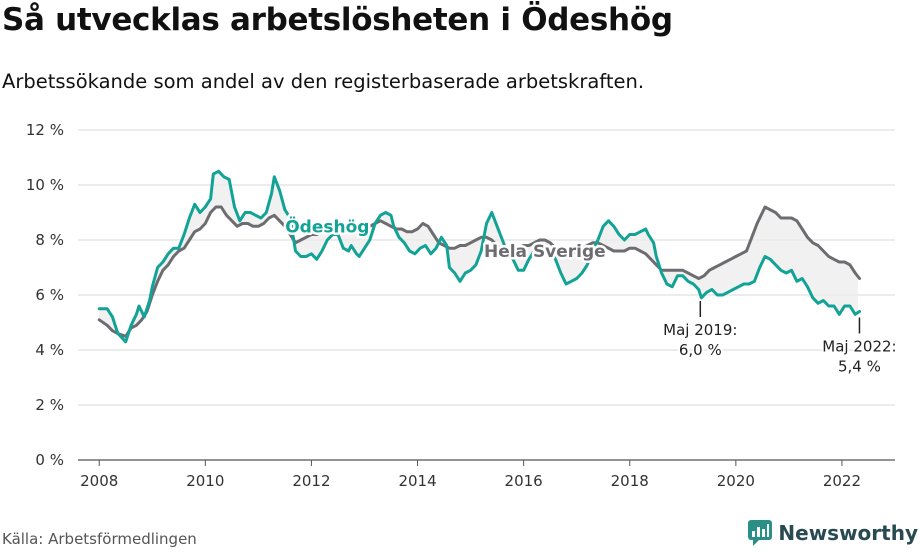 The width and height of the screenshot is (920, 552). I want to click on y-tick-label: 0 %, so click(49, 460).